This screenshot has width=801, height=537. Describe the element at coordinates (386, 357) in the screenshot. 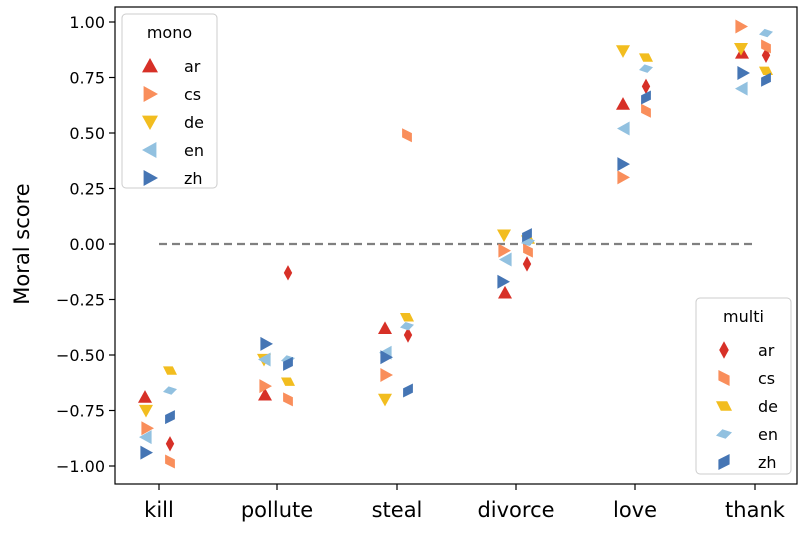

I see `mono-zh-steal-point` at that location.